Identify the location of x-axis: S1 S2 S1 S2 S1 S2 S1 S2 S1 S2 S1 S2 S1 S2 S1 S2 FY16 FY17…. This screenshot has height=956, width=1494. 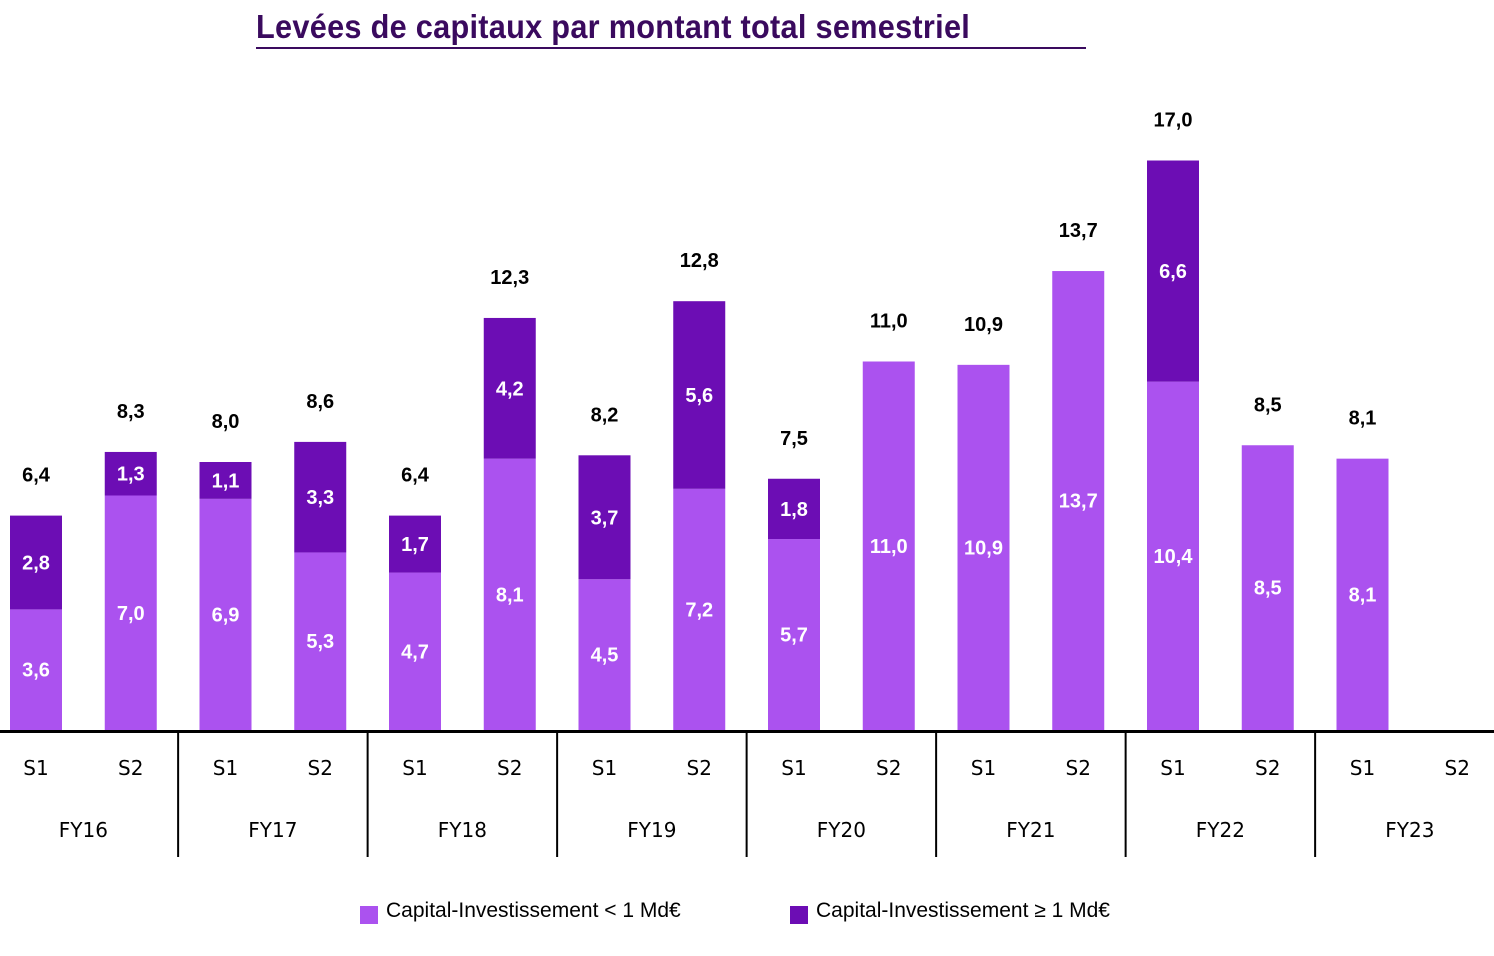
(747, 793).